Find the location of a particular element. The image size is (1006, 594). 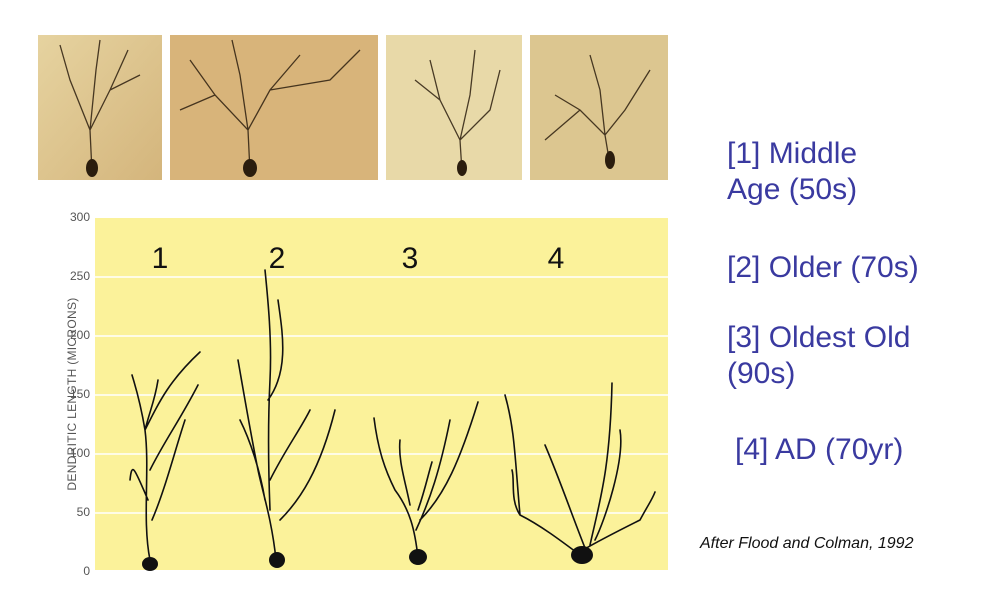

y-tick-label: 50 is located at coordinates (84, 512).